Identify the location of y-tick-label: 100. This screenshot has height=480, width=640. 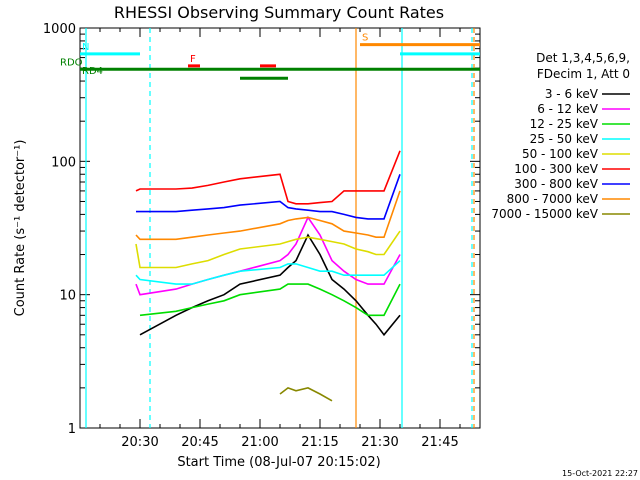
(63, 162).